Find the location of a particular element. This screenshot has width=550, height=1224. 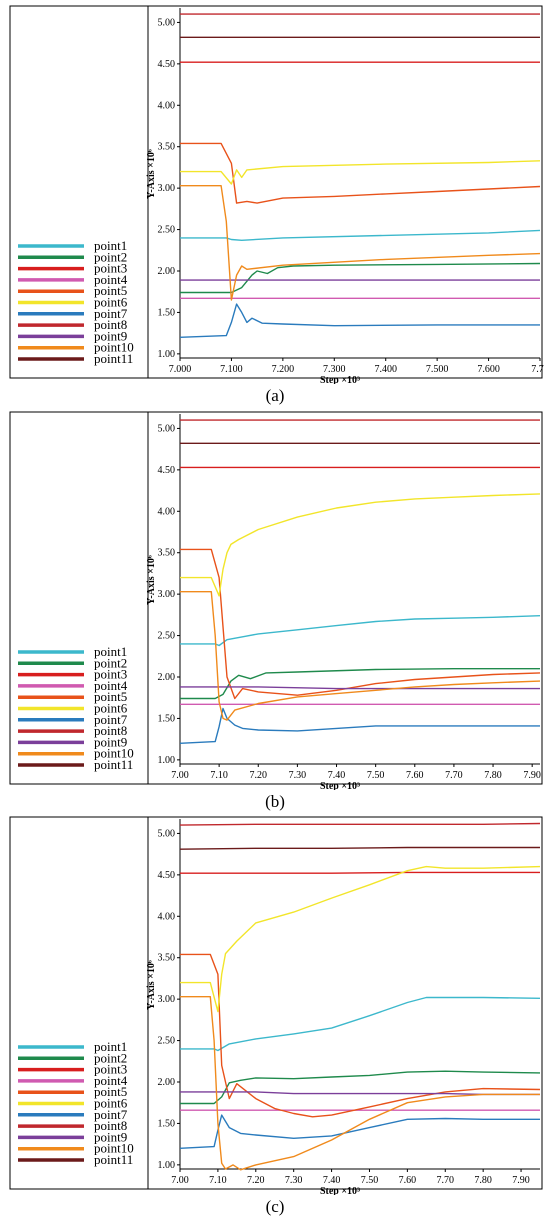

series-line-point6 is located at coordinates (360, 545).